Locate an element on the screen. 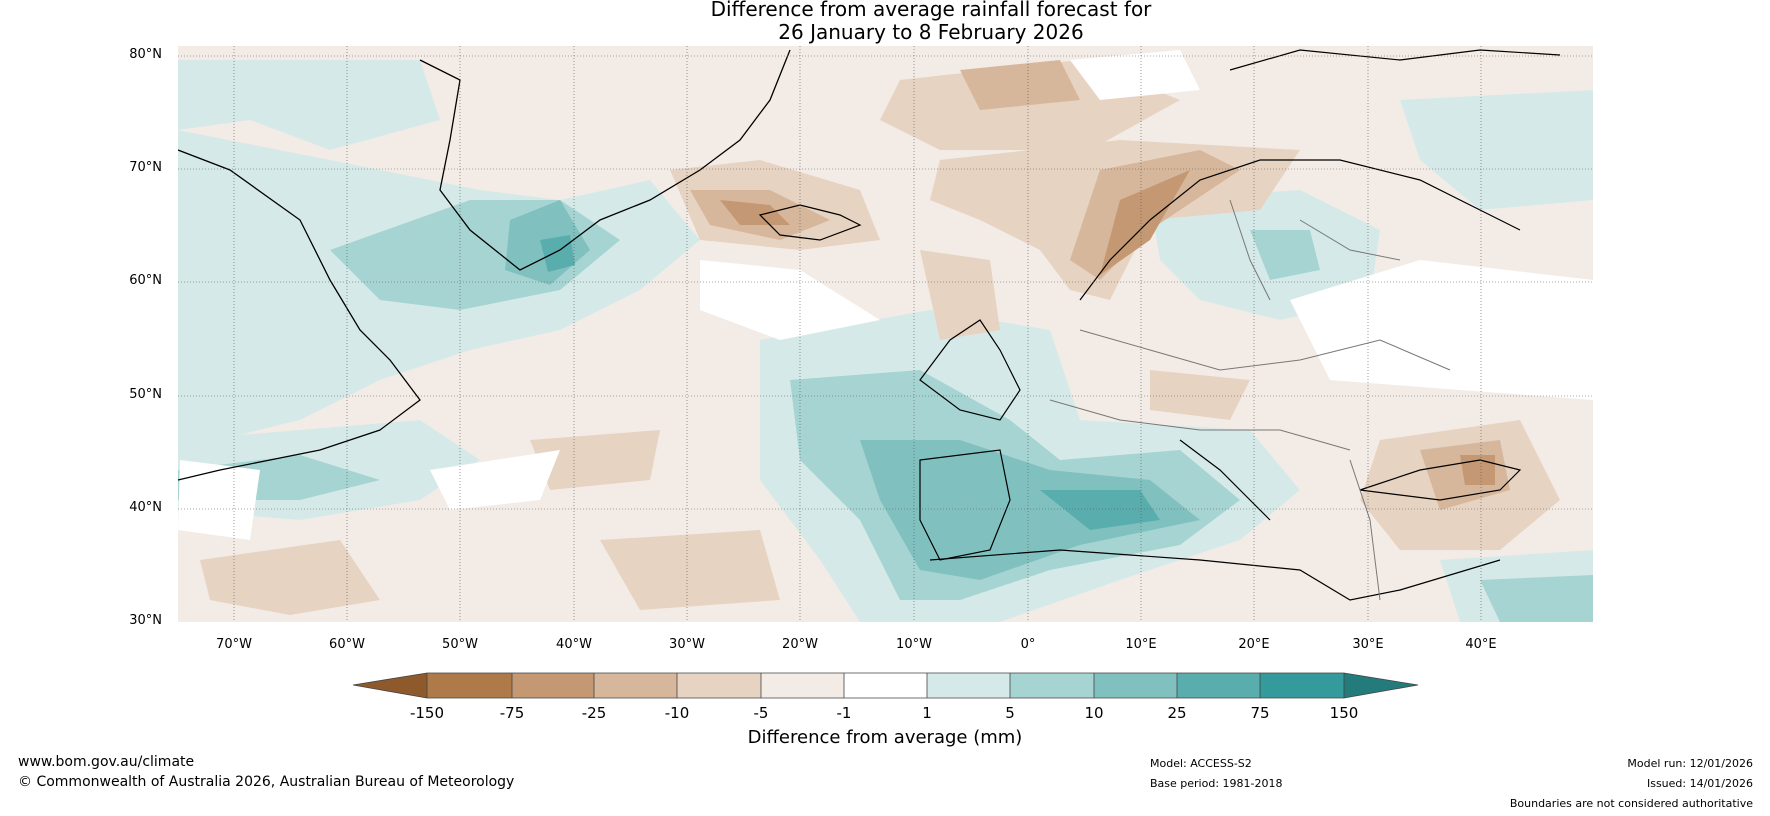 The height and width of the screenshot is (816, 1770). colorbar-tick: 150 is located at coordinates (1344, 713).